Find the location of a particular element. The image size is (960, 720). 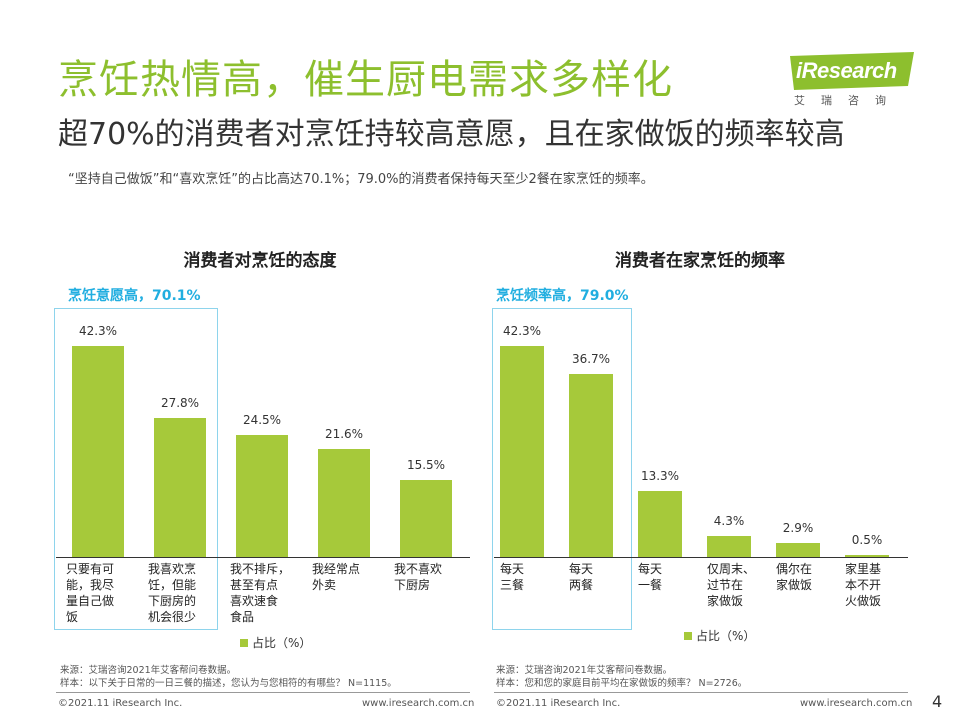

category-label: 我经常点 外卖 is located at coordinates (336, 577).